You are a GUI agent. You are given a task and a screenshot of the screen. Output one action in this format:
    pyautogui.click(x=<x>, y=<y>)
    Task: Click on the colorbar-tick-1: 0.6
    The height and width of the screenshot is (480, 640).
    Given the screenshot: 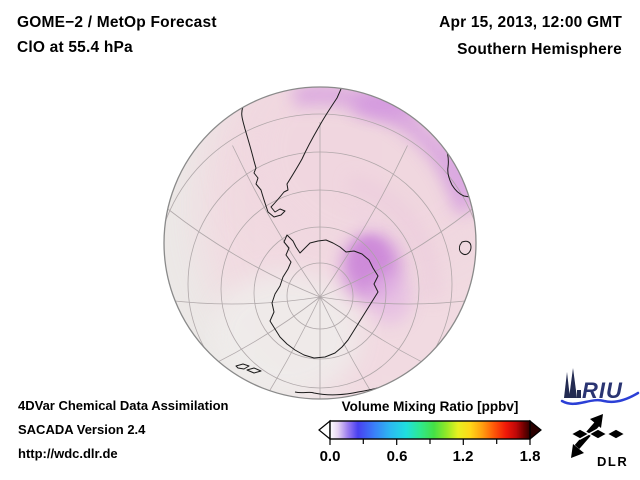 What is the action you would take?
    pyautogui.click(x=397, y=456)
    